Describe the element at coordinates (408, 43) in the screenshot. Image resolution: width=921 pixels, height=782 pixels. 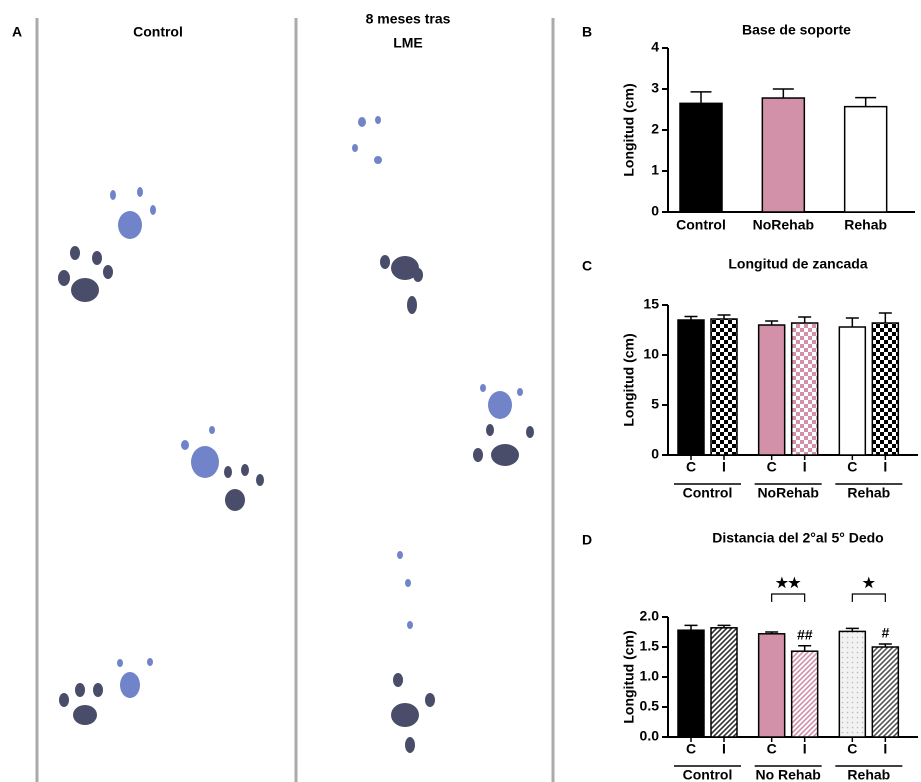
I see `column-title: LME` at that location.